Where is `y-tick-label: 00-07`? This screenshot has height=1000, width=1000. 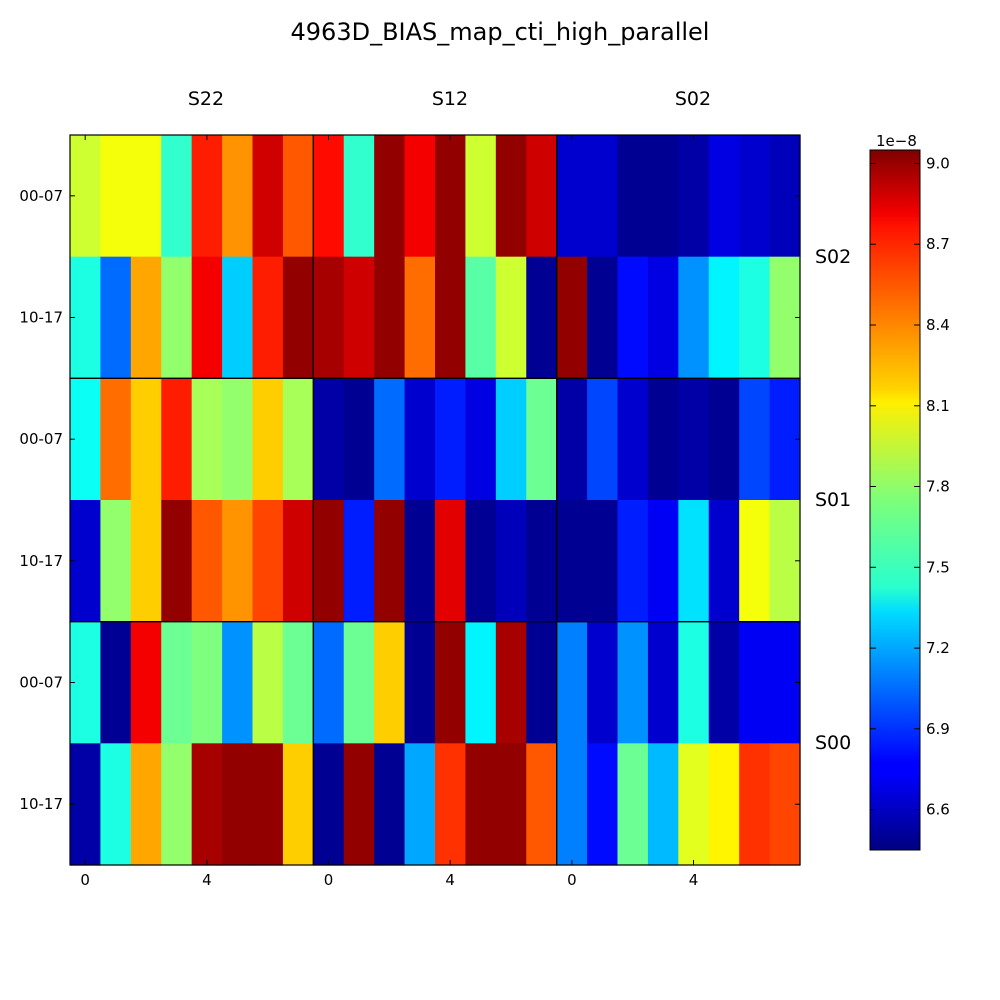
y-tick-label: 00-07 is located at coordinates (41, 683).